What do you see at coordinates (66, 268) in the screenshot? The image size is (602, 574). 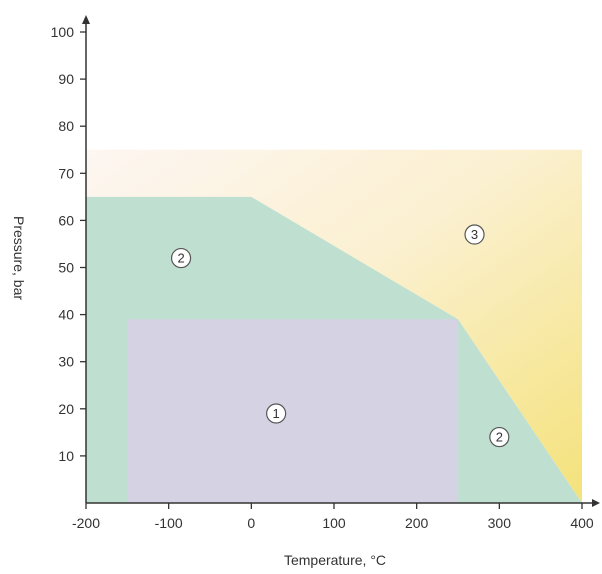 I see `y-tick-label: 50` at bounding box center [66, 268].